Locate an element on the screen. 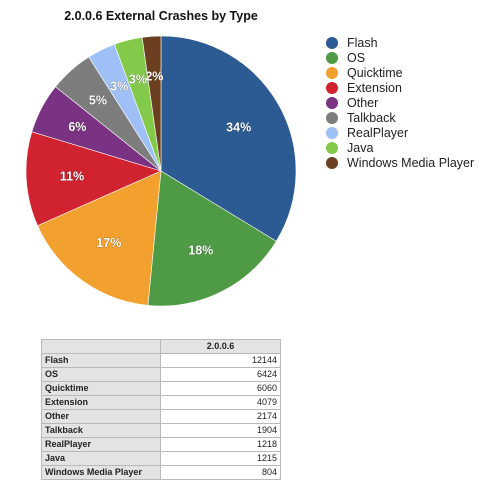  legend-label: Java is located at coordinates (360, 147).